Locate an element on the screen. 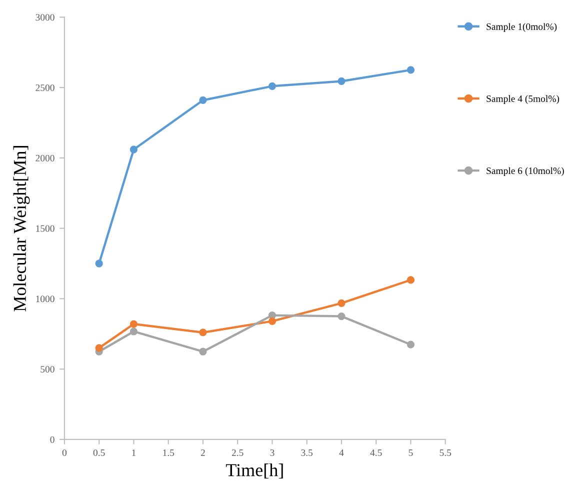  x-tick-label: 2 is located at coordinates (202, 452).